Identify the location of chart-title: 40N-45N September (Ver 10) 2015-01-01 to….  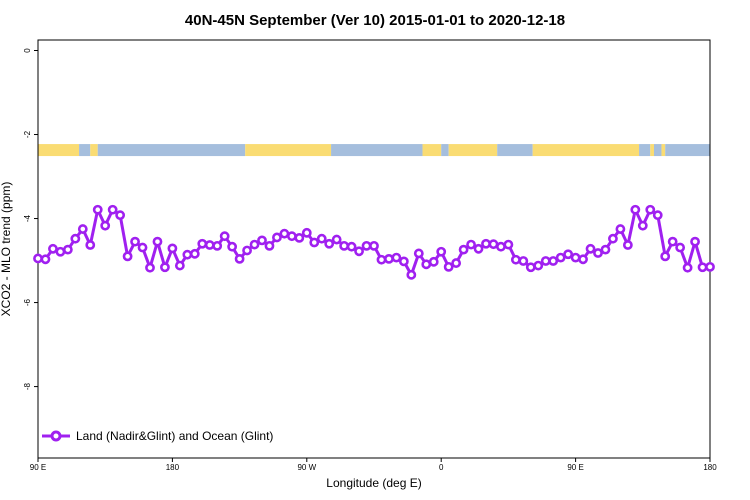
(375, 20).